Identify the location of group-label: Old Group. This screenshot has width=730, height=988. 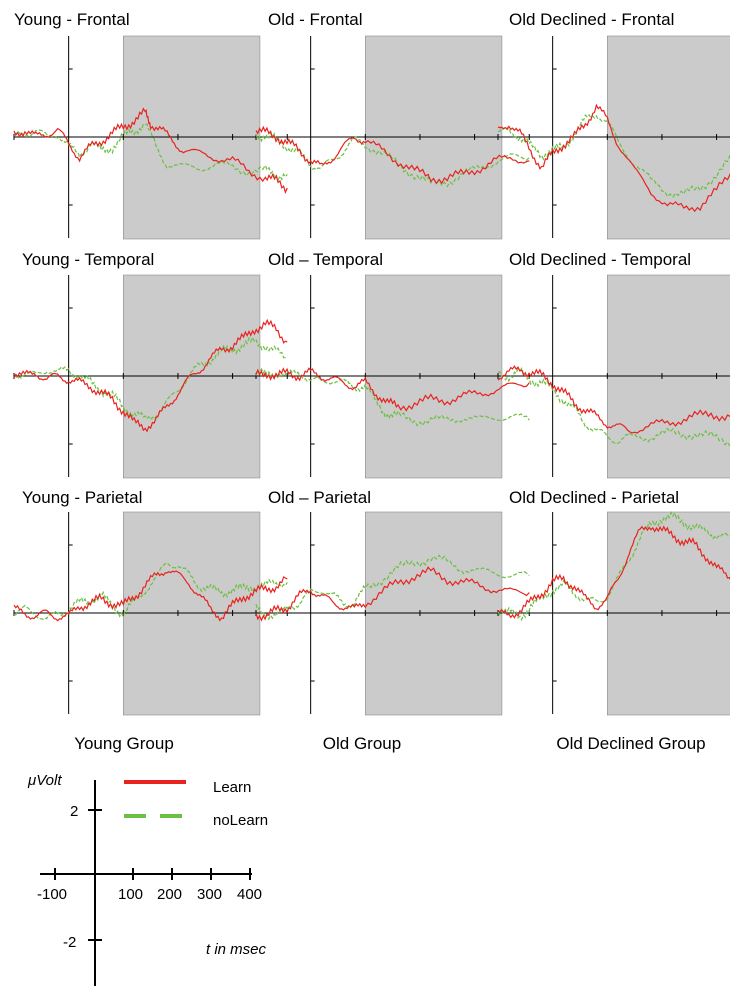
(362, 743).